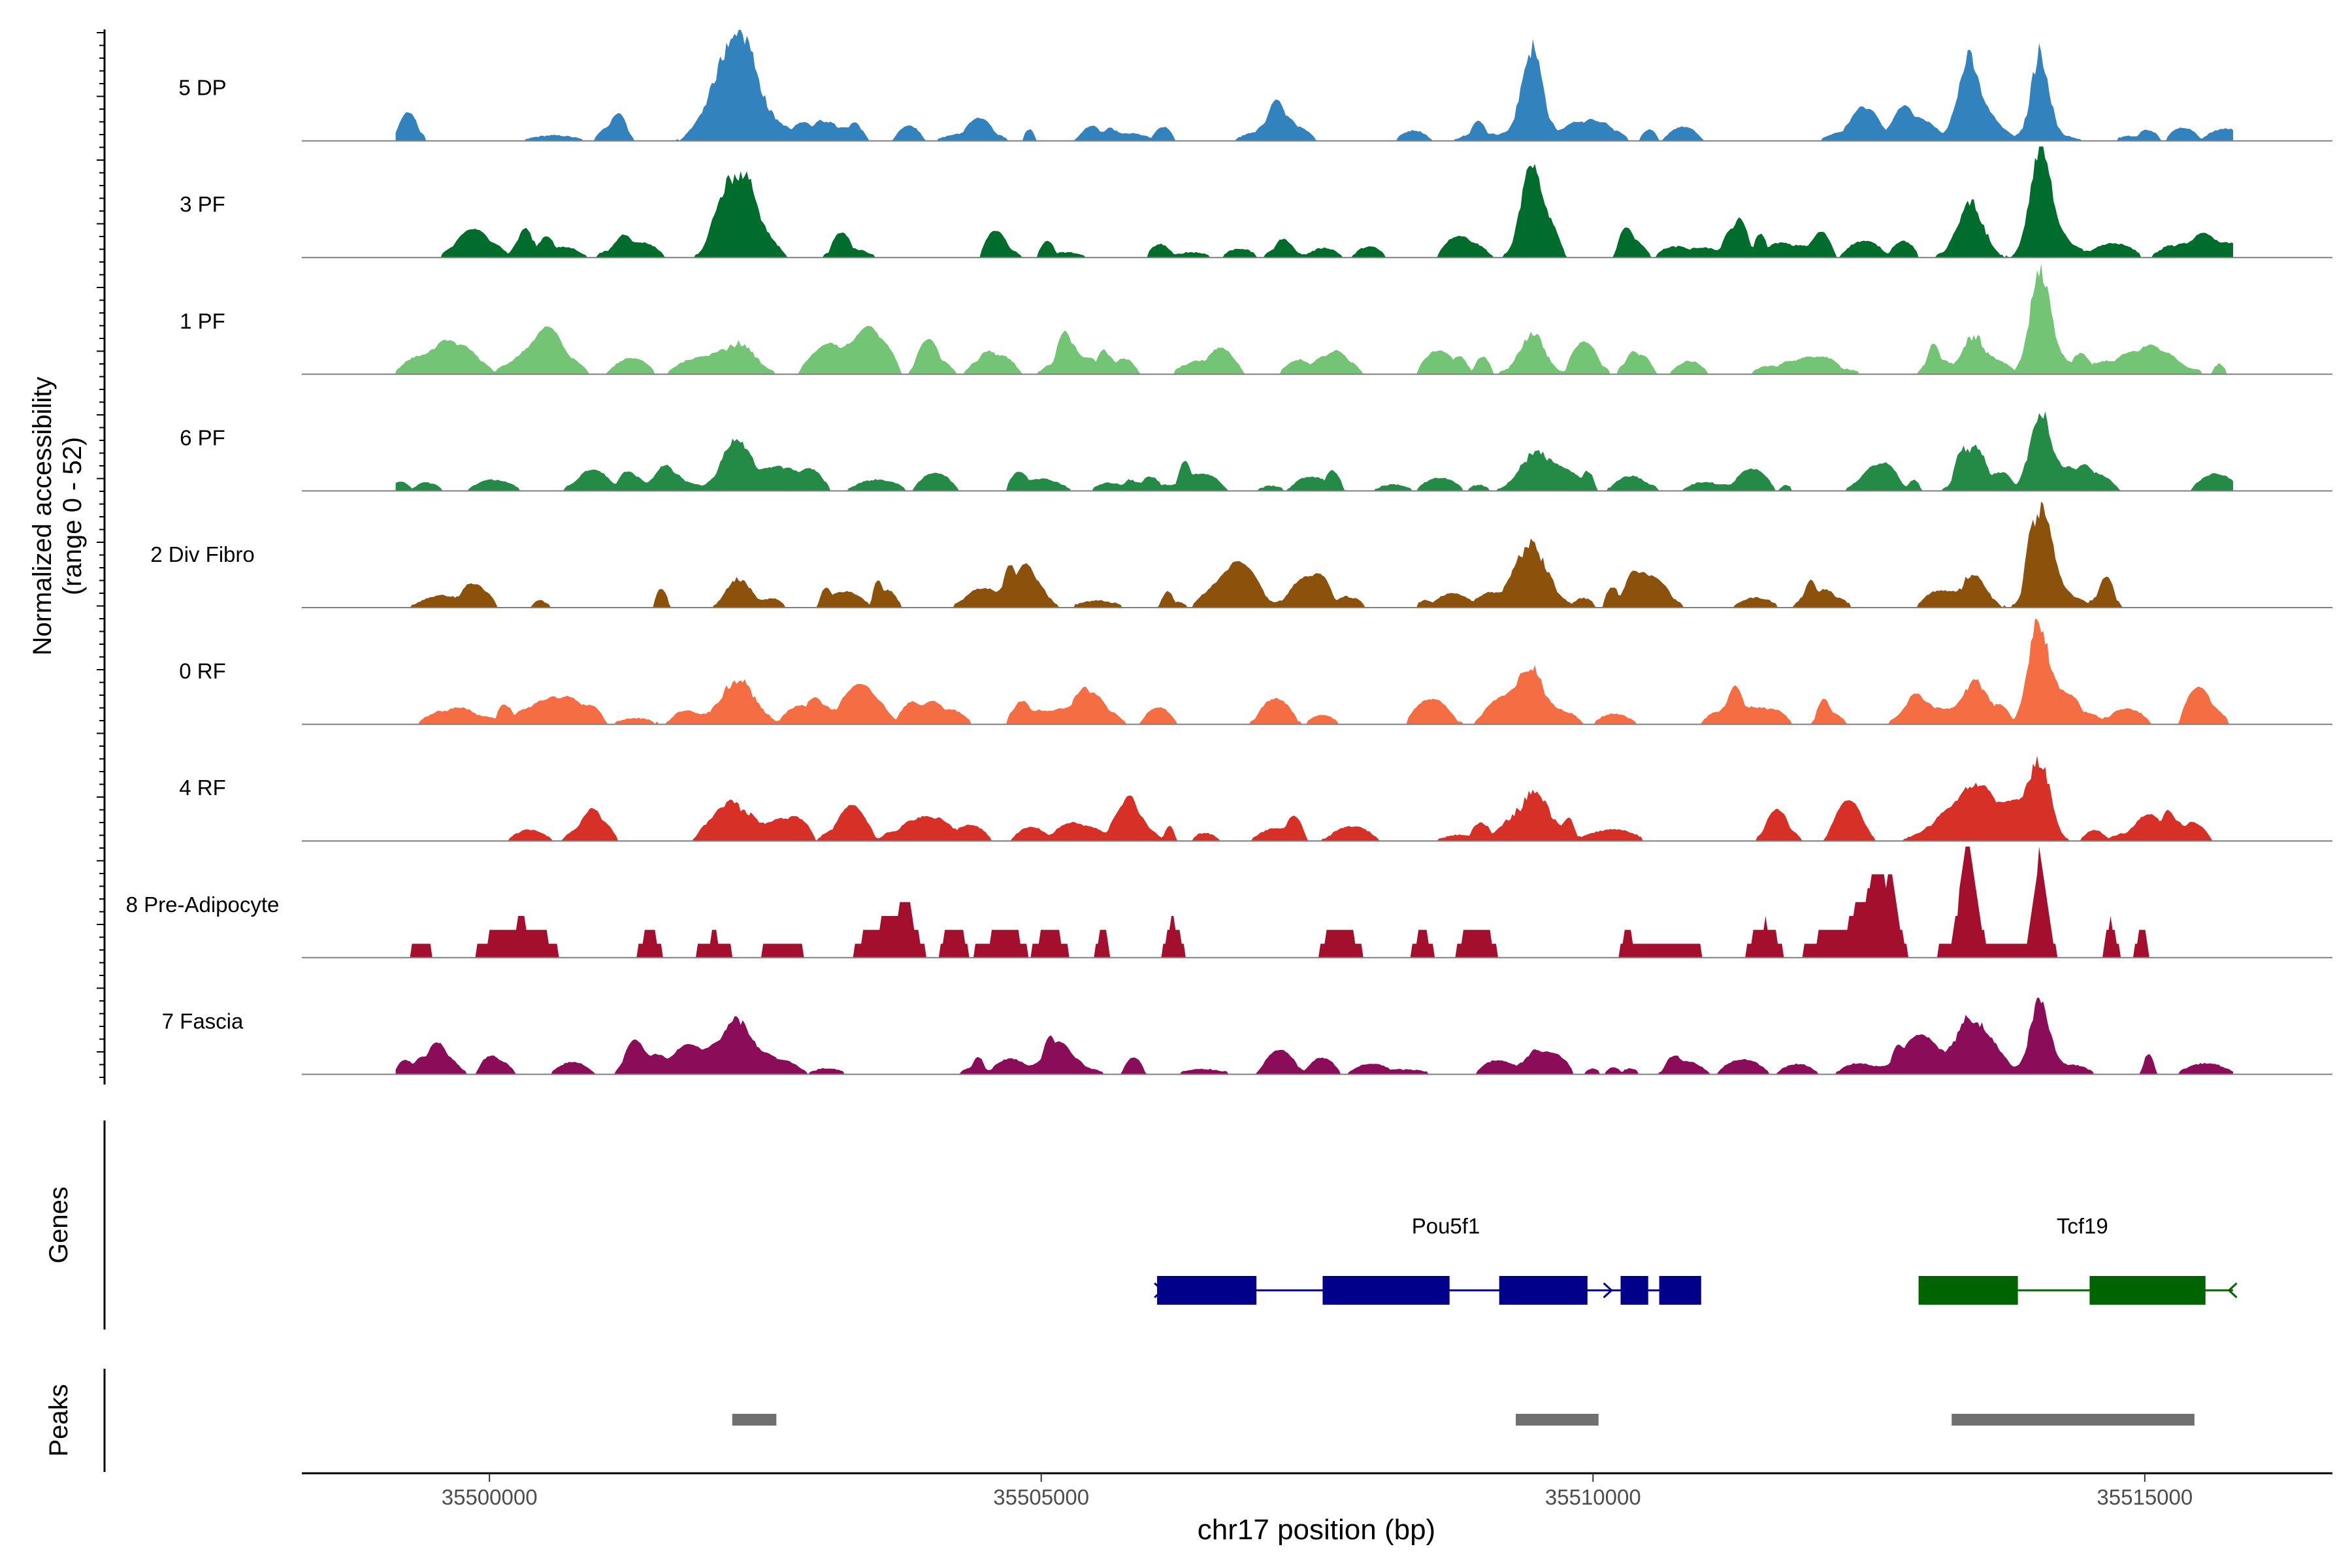 The image size is (2352, 1568). I want to click on track-label: 0 RF, so click(202, 671).